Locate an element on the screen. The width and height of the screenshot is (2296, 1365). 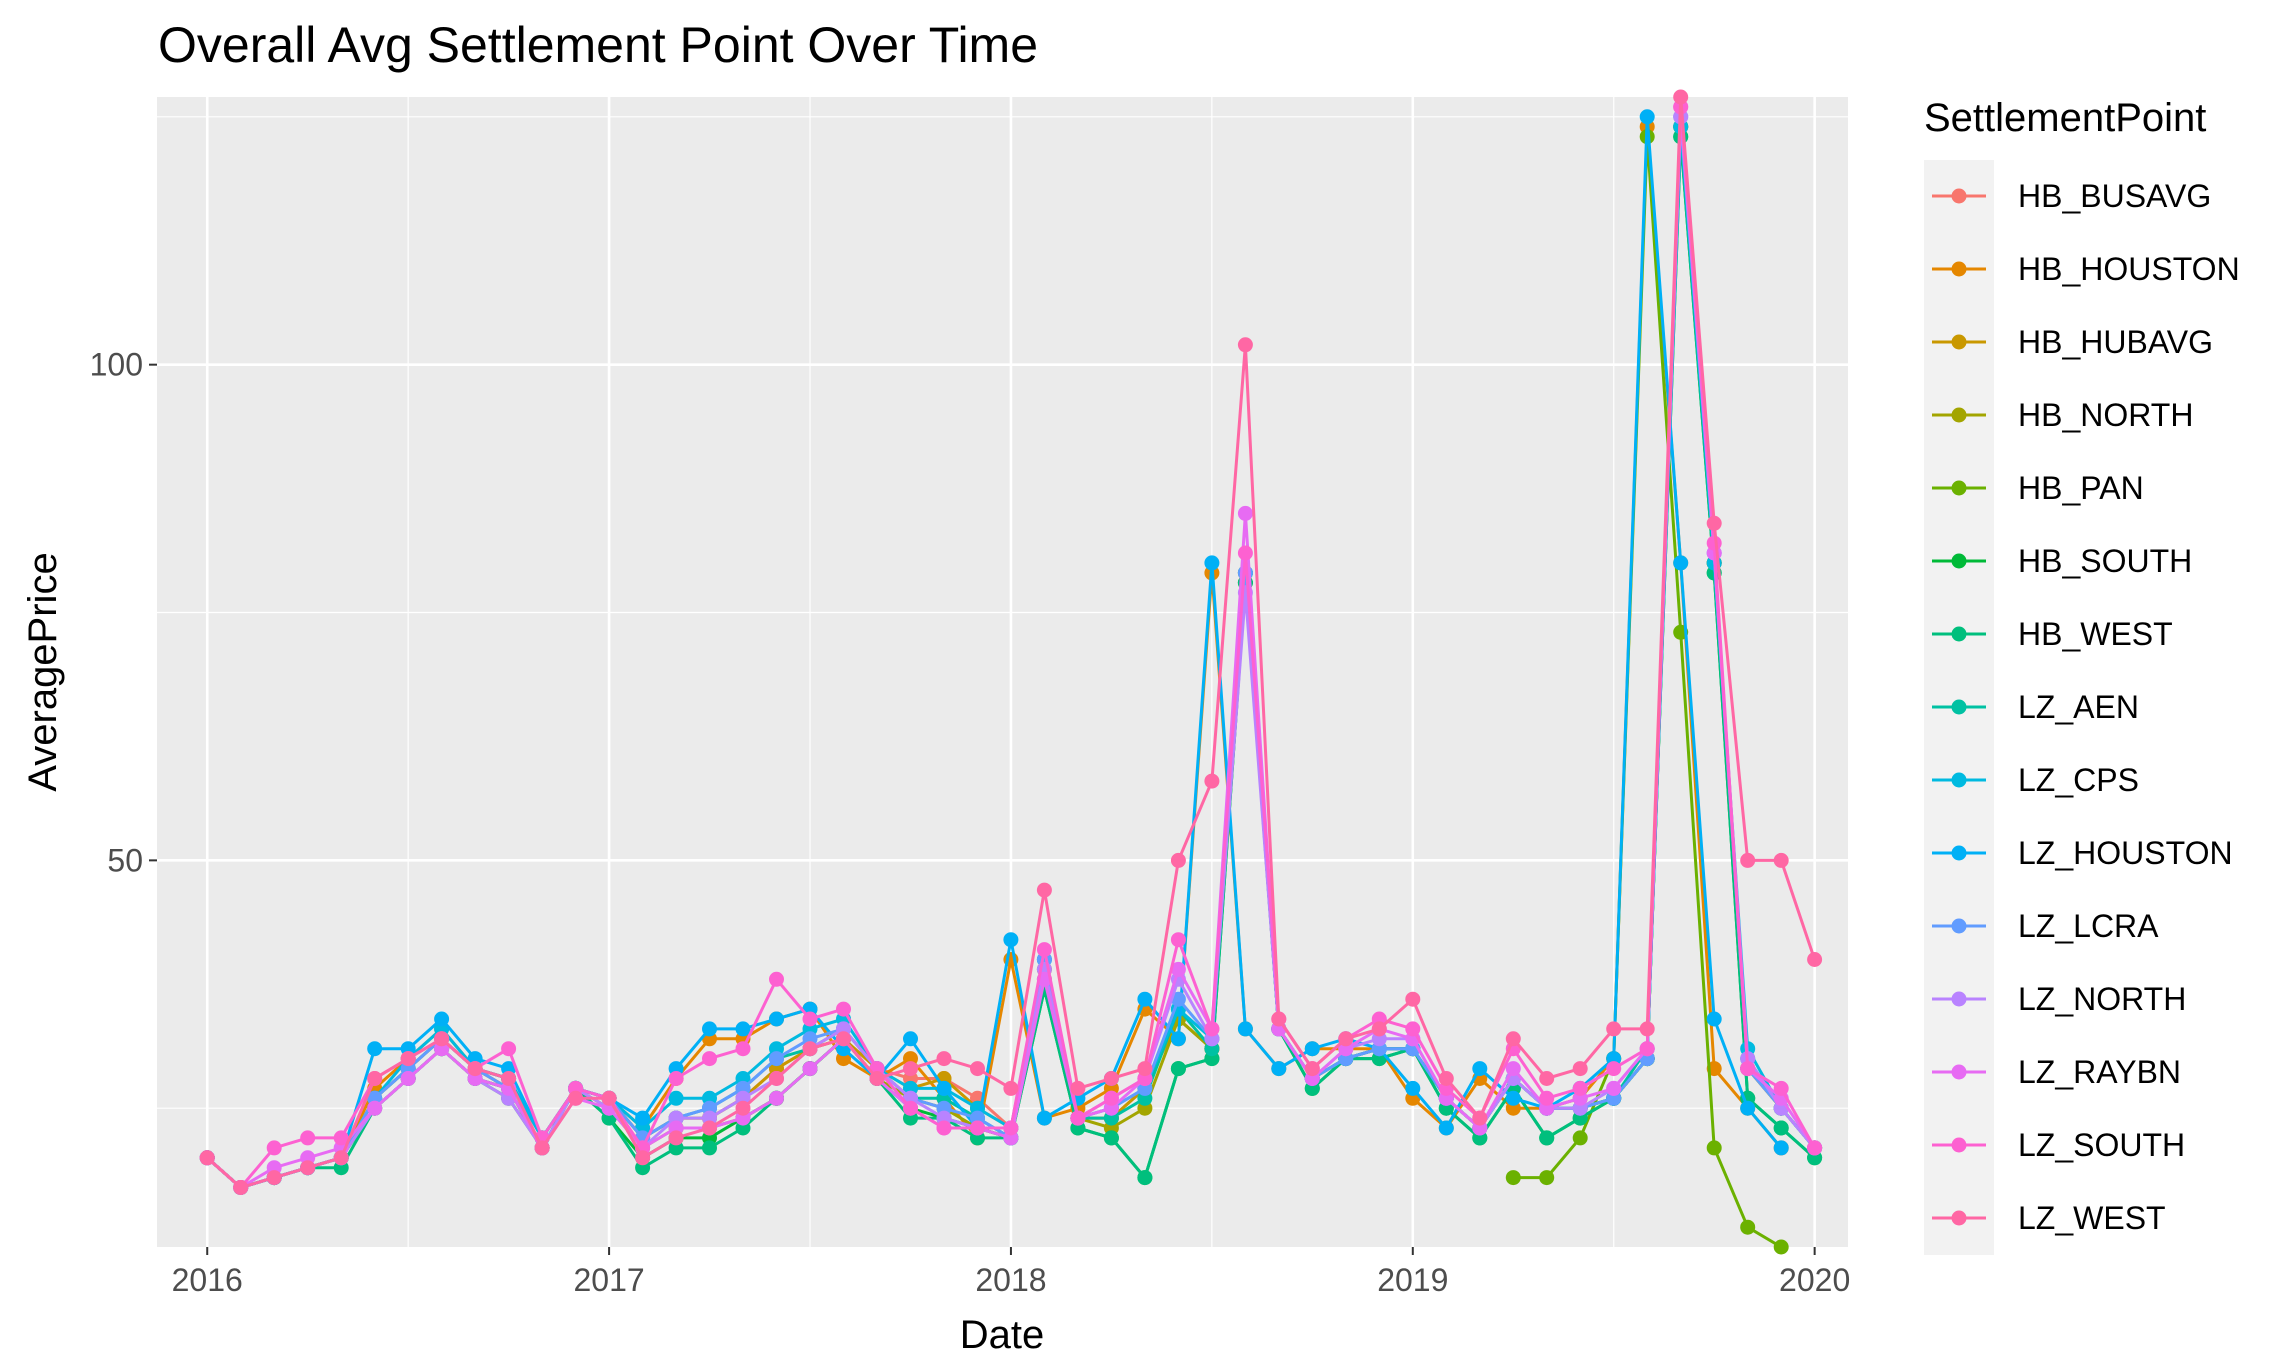
legend-item: LZ_NORTH is located at coordinates (2059, 999).